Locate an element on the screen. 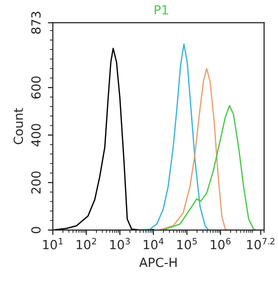 The image size is (278, 284). y-tick-label: 873 is located at coordinates (36, 23).